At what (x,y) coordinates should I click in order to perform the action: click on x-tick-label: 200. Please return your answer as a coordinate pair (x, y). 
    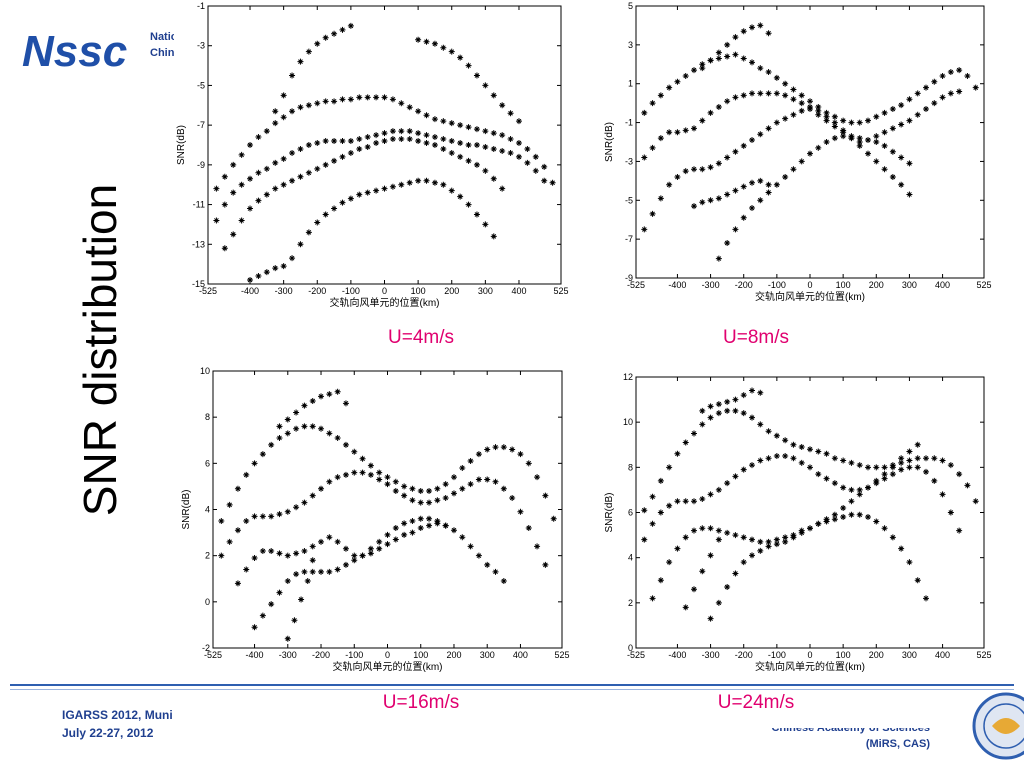
    Looking at the image, I should click on (453, 655).